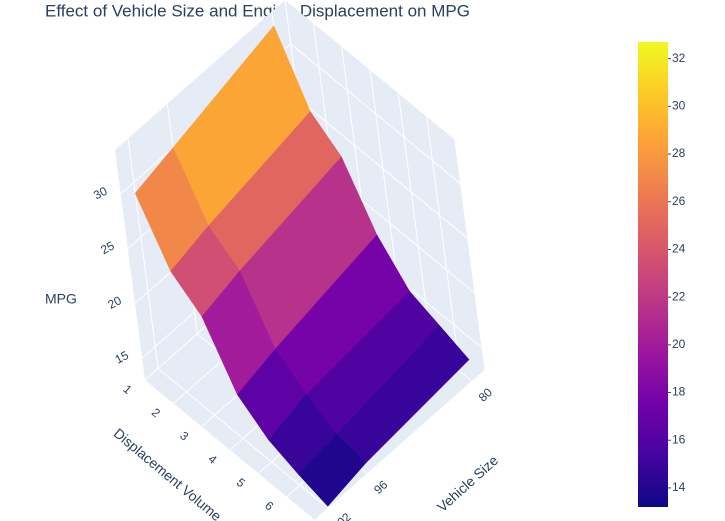 The image size is (725, 521). Describe the element at coordinates (486, 395) in the screenshot. I see `y-tick-label: 80` at that location.